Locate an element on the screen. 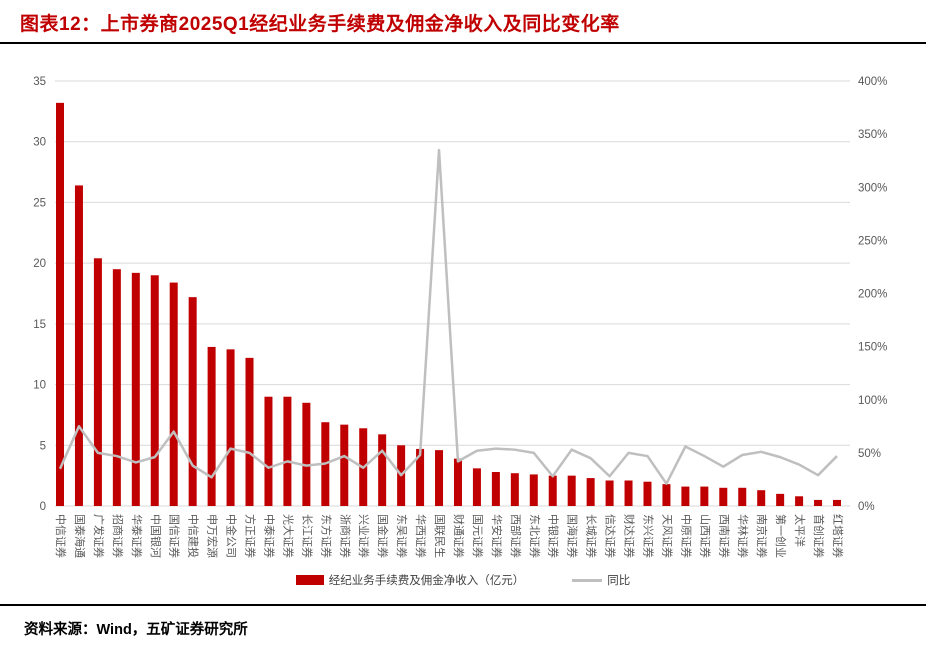 The width and height of the screenshot is (926, 660). line-series-swatch is located at coordinates (587, 580).